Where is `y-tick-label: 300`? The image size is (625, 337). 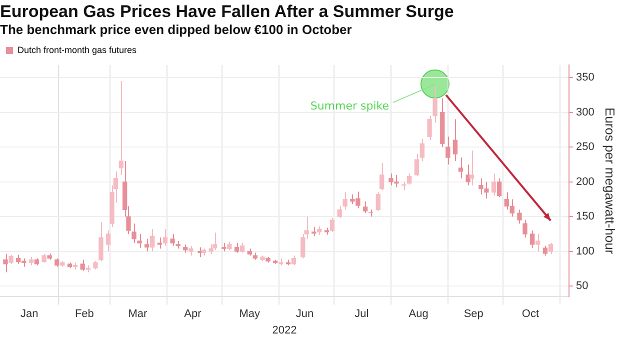
y-tick-label: 300 is located at coordinates (585, 112).